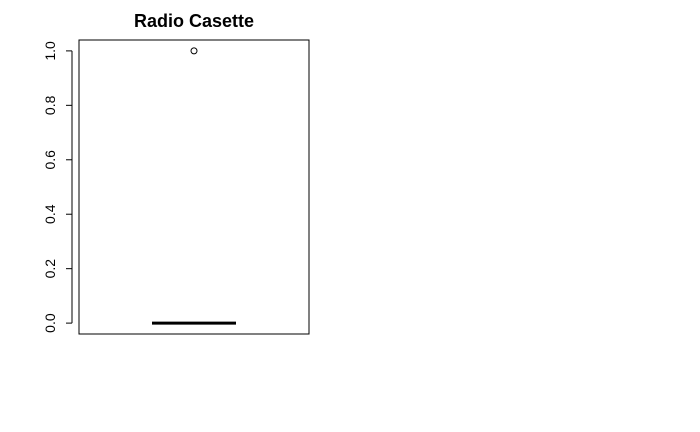  Describe the element at coordinates (194, 21) in the screenshot. I see `chart-title: Radio Casette` at that location.